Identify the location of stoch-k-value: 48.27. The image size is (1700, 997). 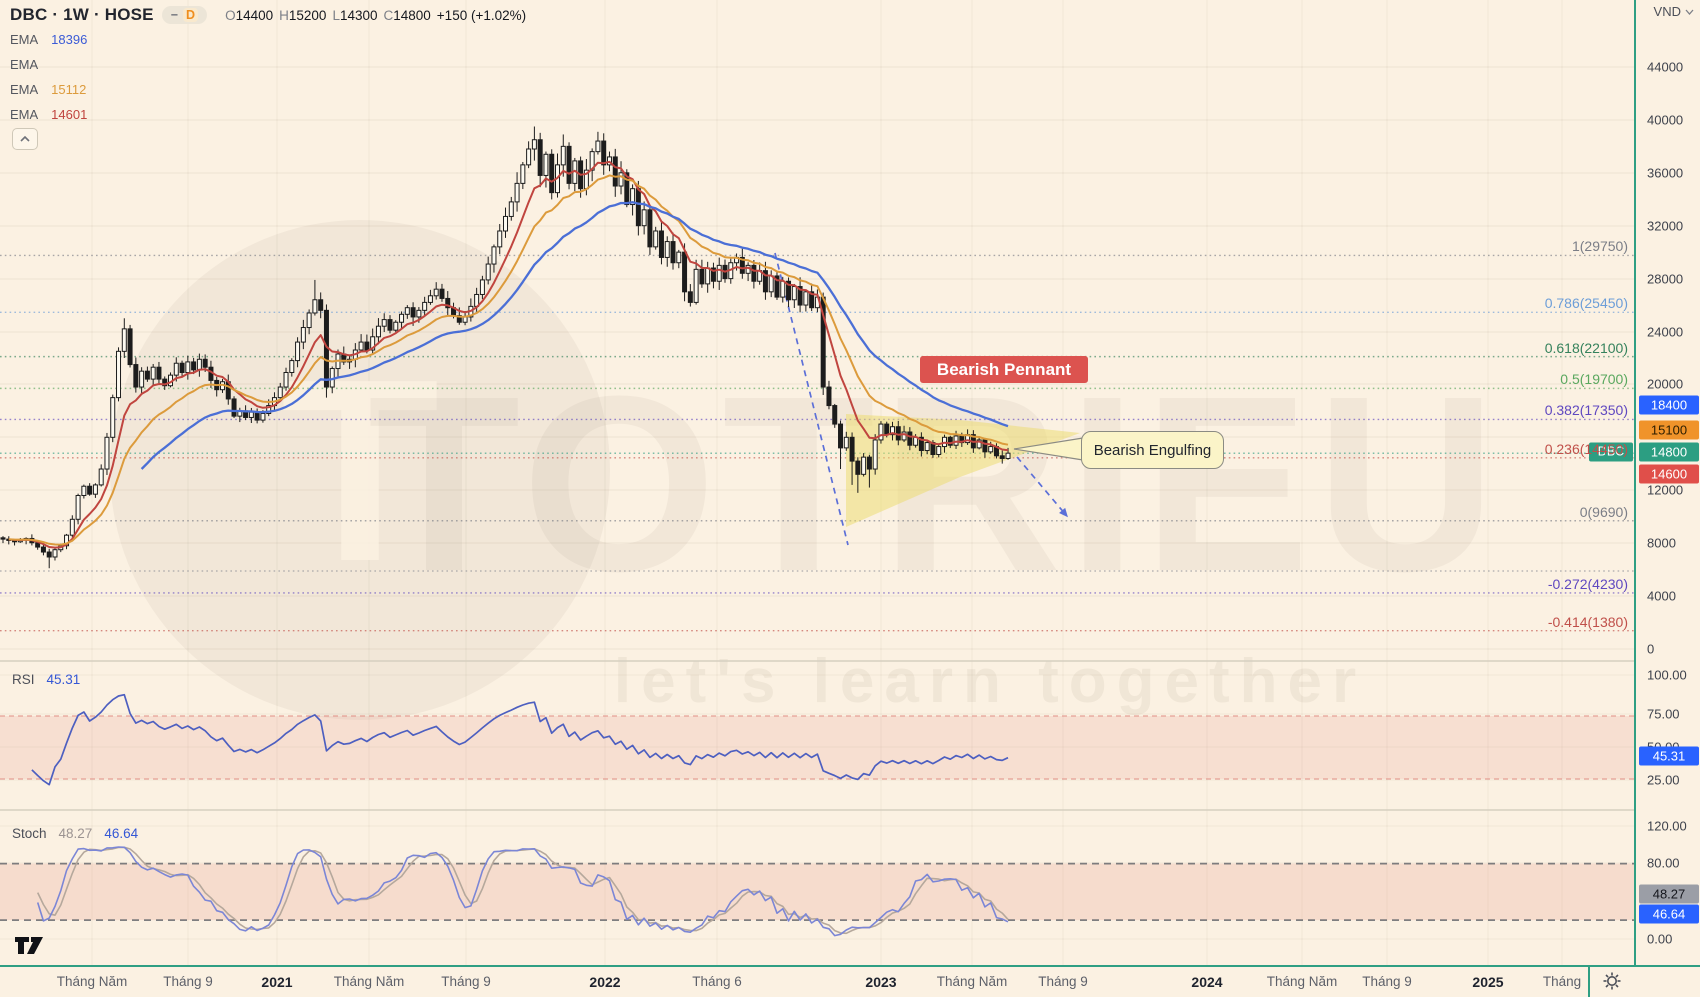
(75, 833).